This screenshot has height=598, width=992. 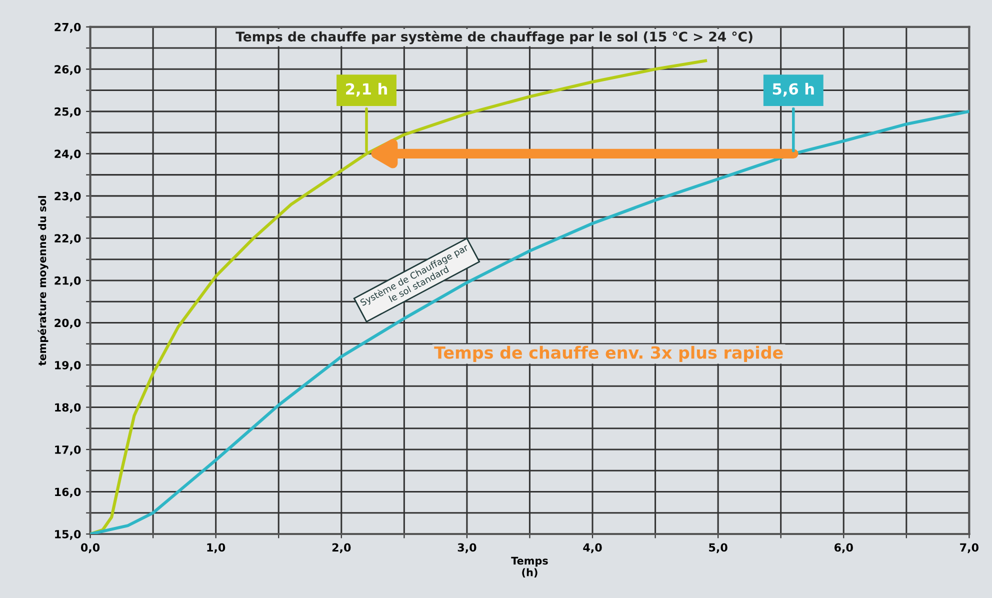 What do you see at coordinates (341, 548) in the screenshot?
I see `x-tick-label: 2,0` at bounding box center [341, 548].